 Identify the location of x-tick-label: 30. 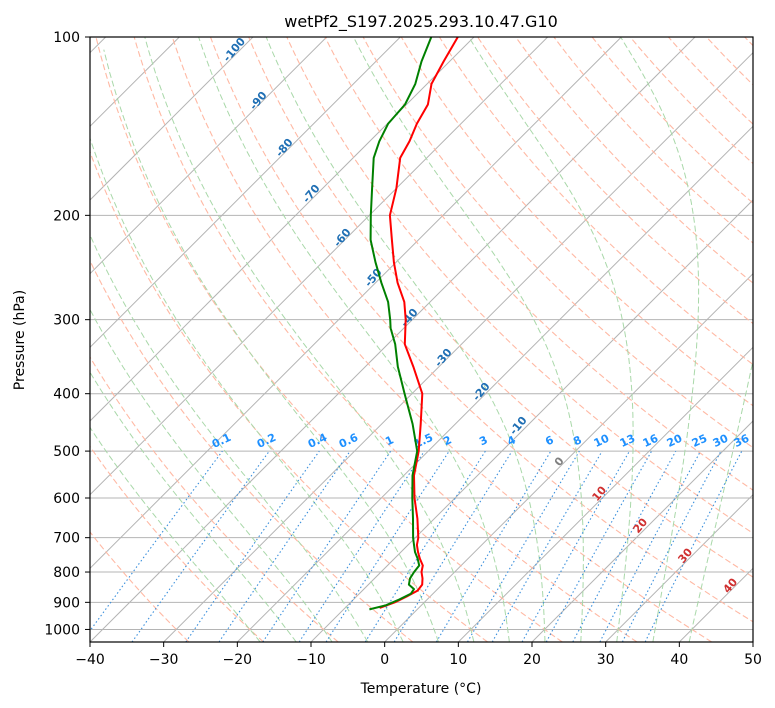
(606, 660).